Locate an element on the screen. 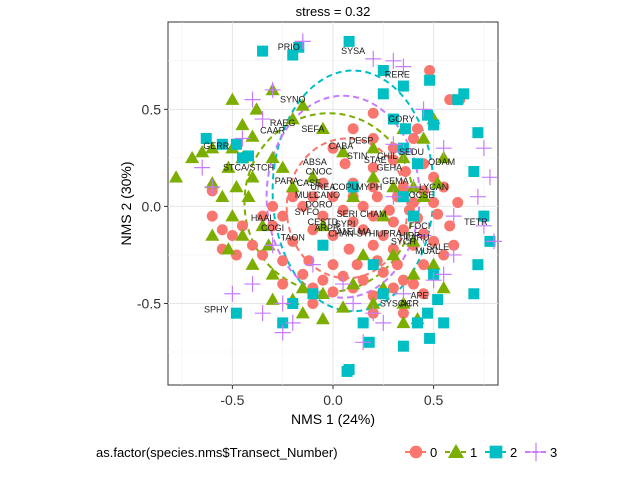  x-tick-label: -0.5 is located at coordinates (232, 400).